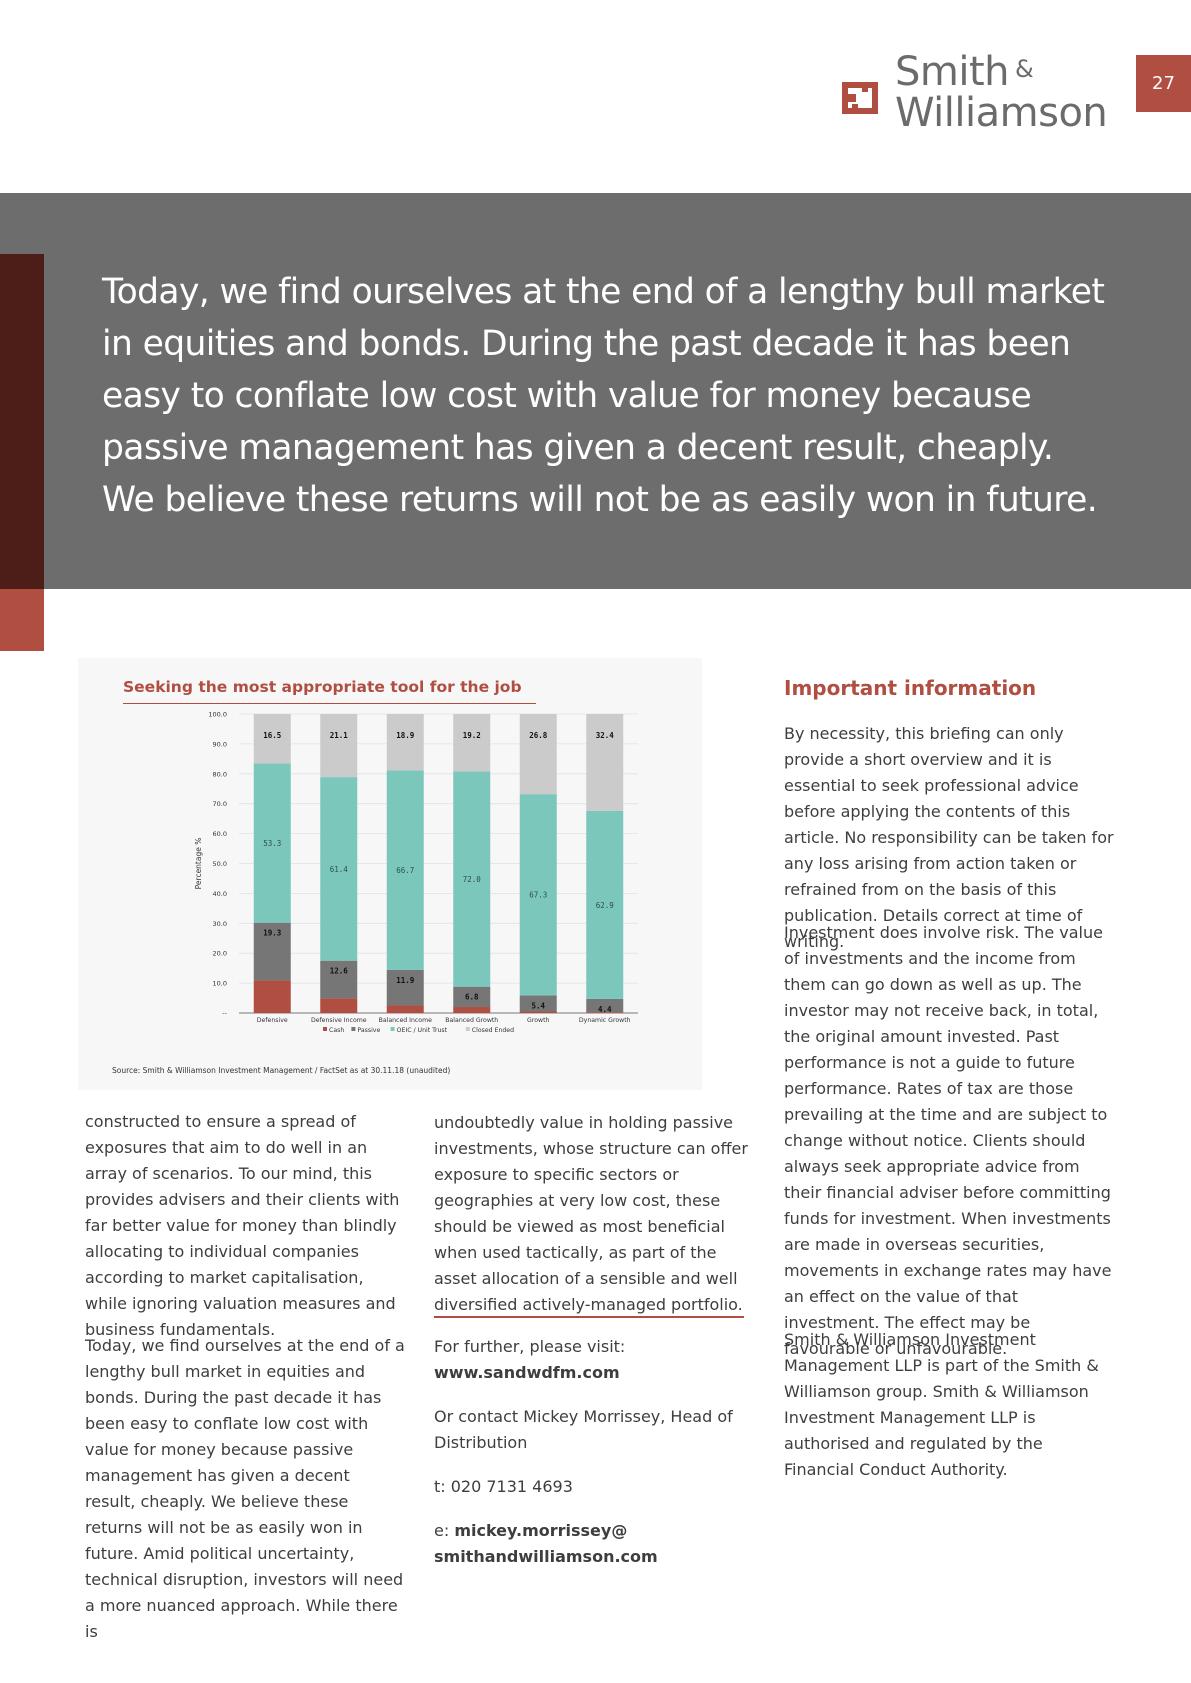 The image size is (1191, 1683). Describe the element at coordinates (22, 421) in the screenshot. I see `banner-accent-dark` at that location.